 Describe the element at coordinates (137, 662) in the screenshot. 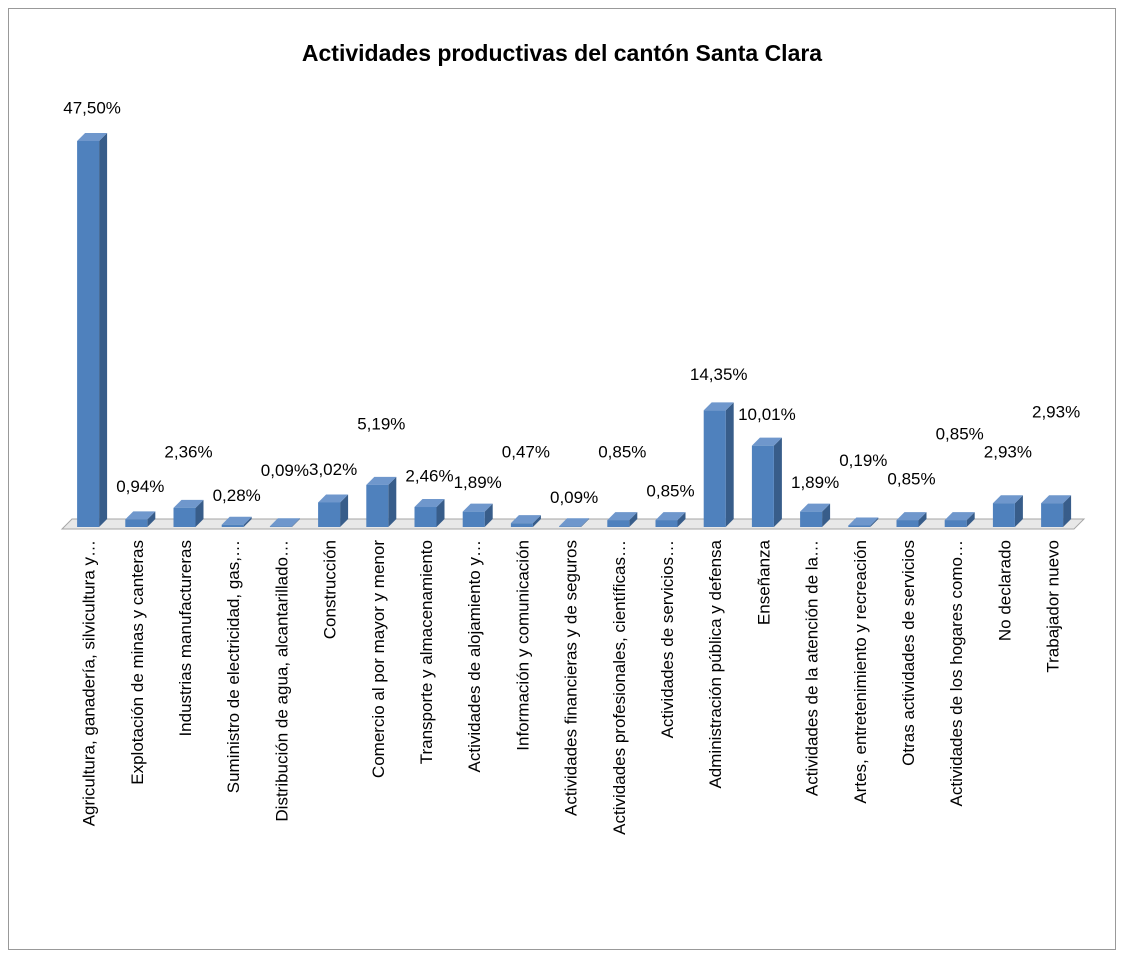

I see `x-tick-label: Explotación de minas y canteras` at that location.